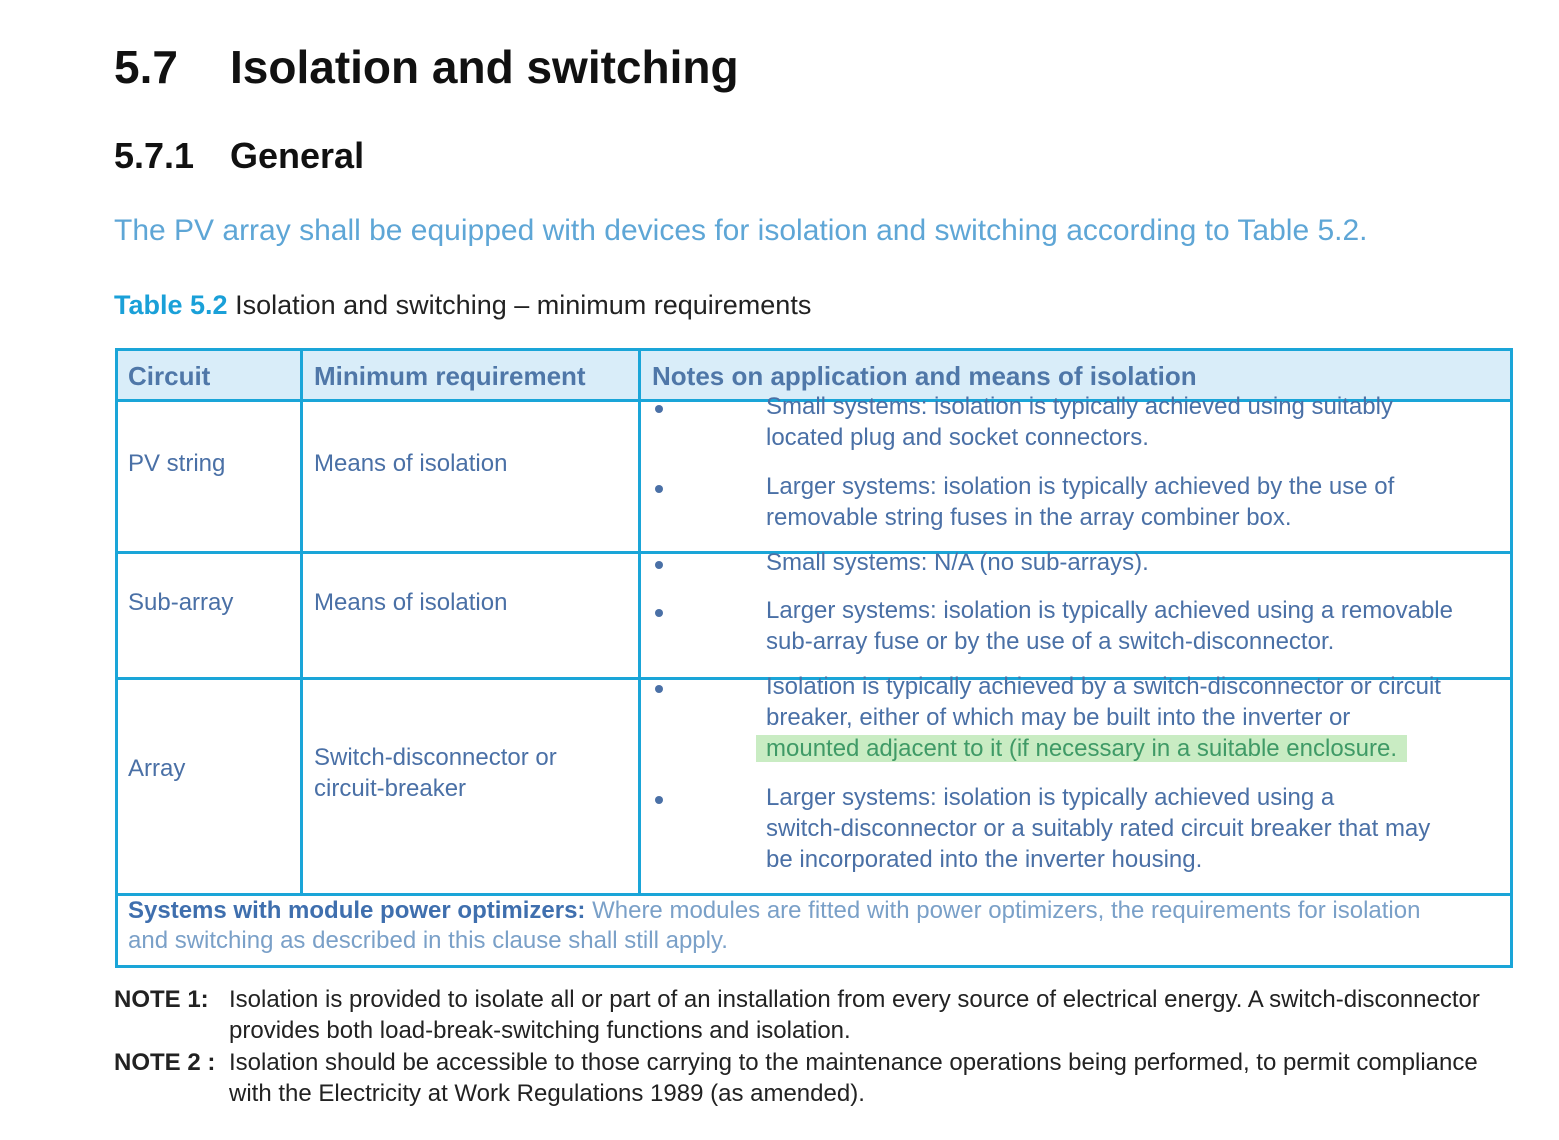  What do you see at coordinates (146, 67) in the screenshot?
I see `section-number: 5.7` at bounding box center [146, 67].